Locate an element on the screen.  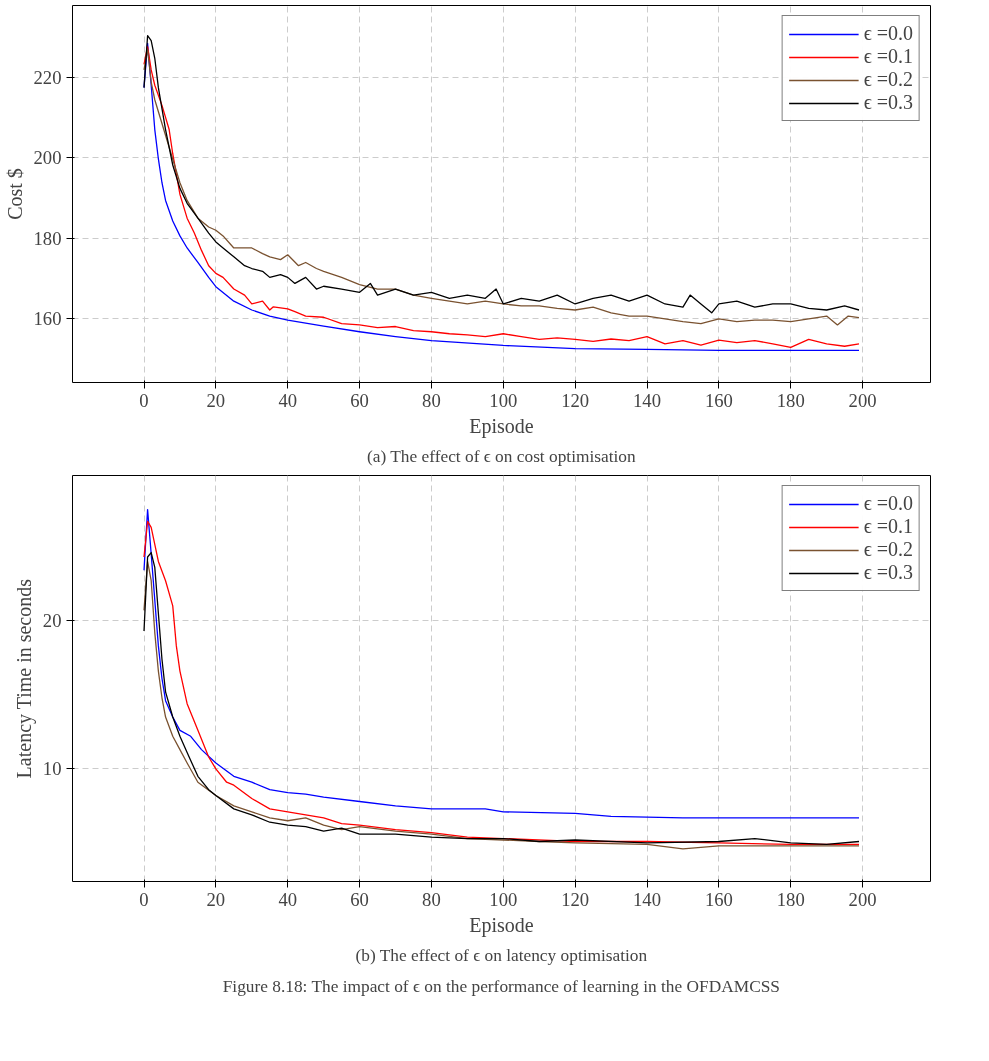
y-tick-label: 160 is located at coordinates (47, 319).